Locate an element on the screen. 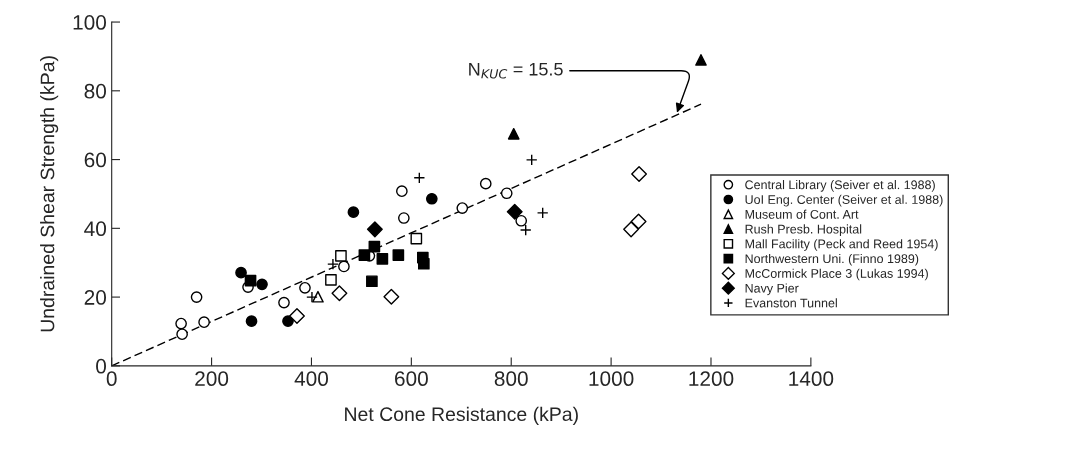 This screenshot has height=450, width=1074. legend-label: Central Library (Seiver et al. 1988) is located at coordinates (840, 186).